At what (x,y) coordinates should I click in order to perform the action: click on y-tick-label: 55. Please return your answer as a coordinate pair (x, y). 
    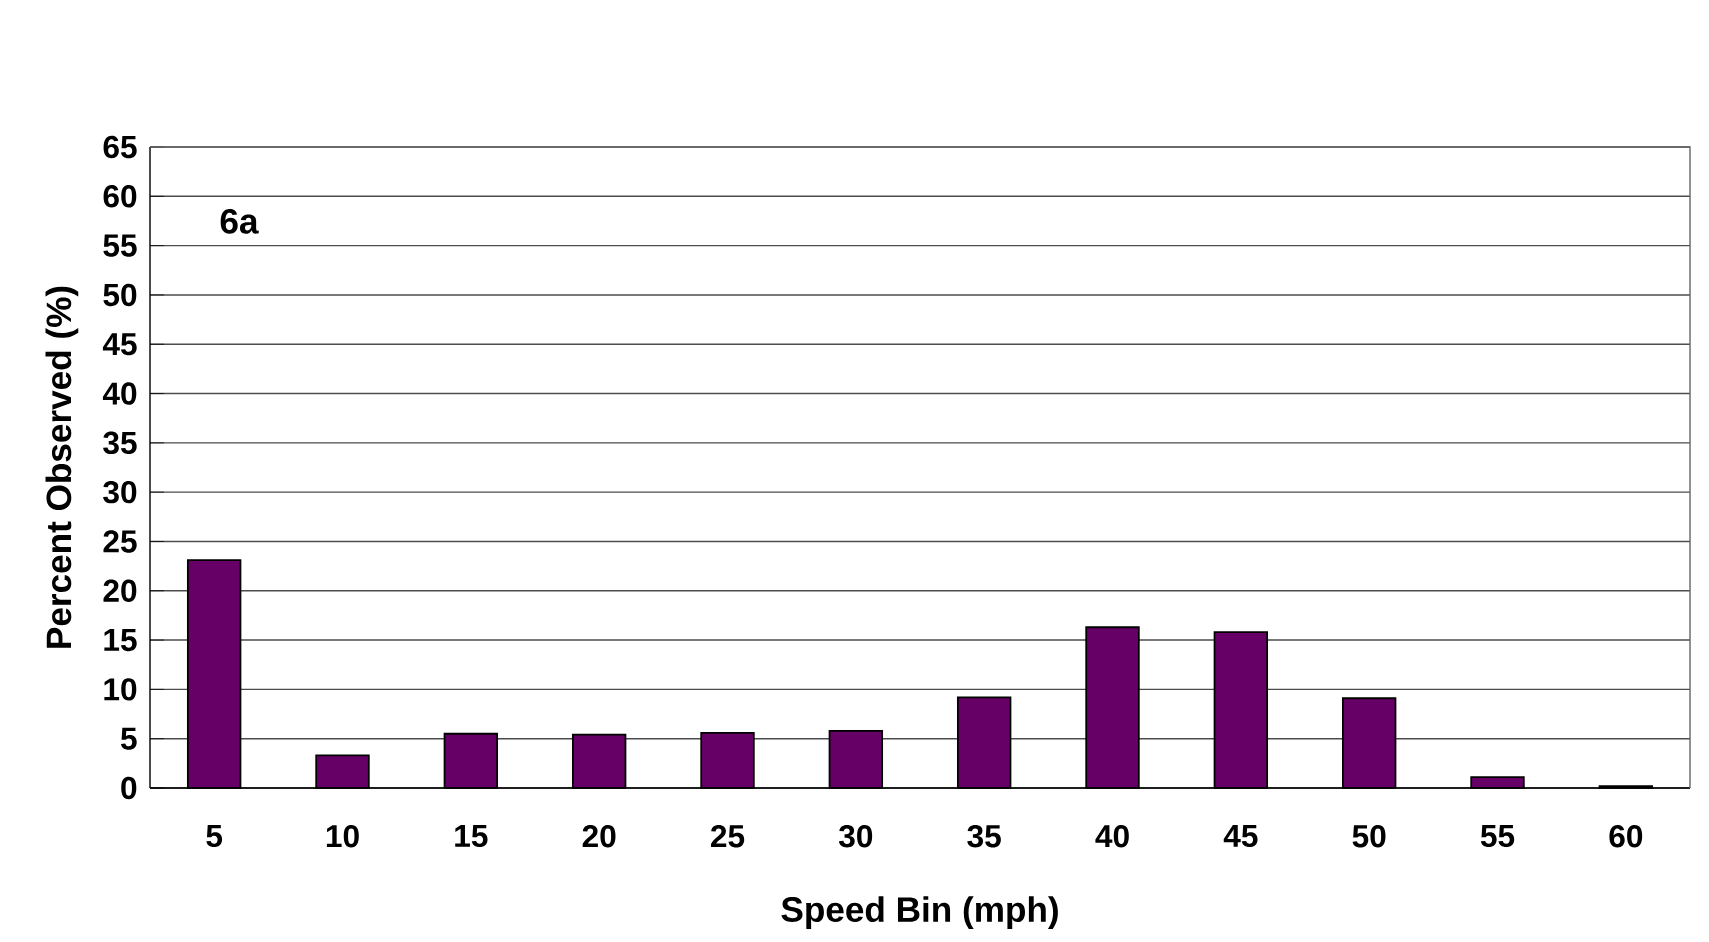
    Looking at the image, I should click on (120, 245).